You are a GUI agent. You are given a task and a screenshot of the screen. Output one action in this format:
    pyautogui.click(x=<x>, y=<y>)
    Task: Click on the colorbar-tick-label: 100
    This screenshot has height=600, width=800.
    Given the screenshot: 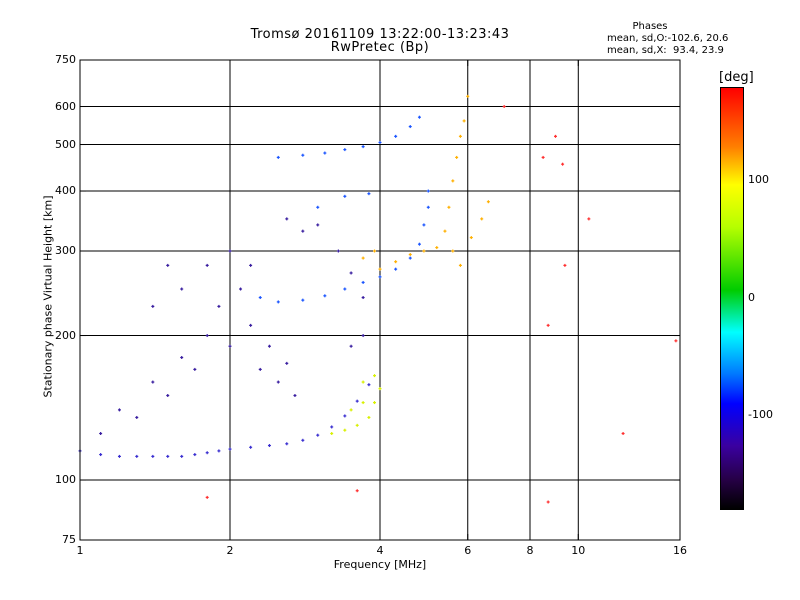 What is the action you would take?
    pyautogui.click(x=758, y=179)
    